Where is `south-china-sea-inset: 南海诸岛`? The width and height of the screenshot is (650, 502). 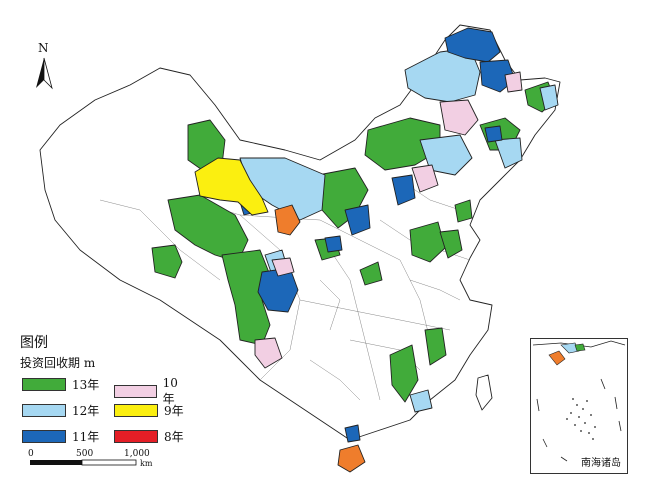 south-china-sea-inset: 南海诸岛 is located at coordinates (579, 406).